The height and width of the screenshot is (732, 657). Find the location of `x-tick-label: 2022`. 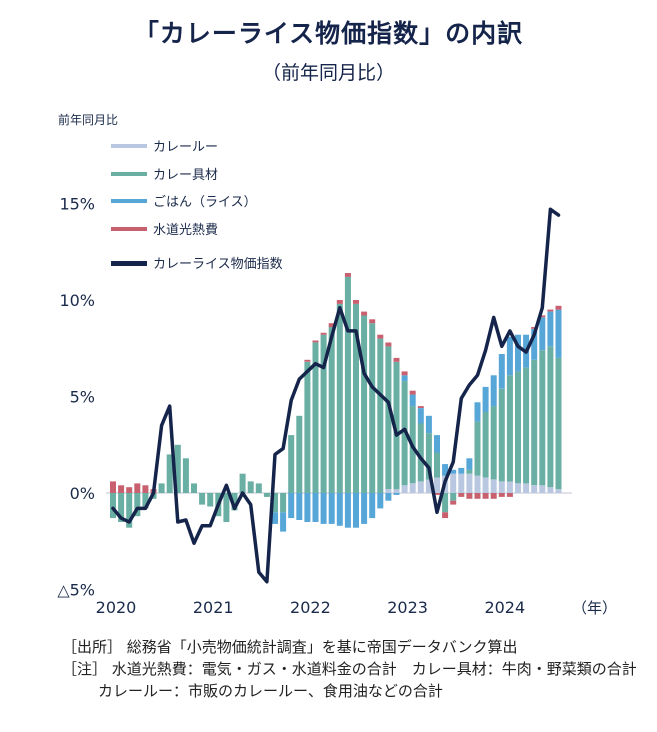

x-tick-label: 2022 is located at coordinates (310, 607).